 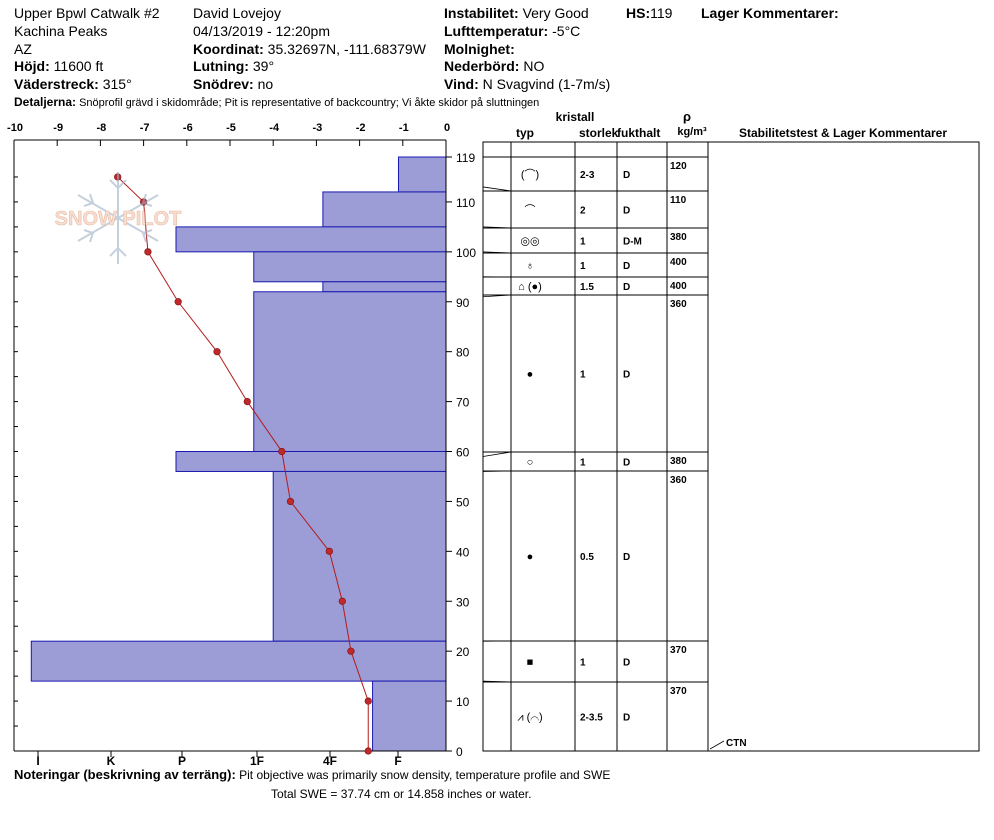 What do you see at coordinates (678, 200) in the screenshot?
I see `density-value: 110` at bounding box center [678, 200].